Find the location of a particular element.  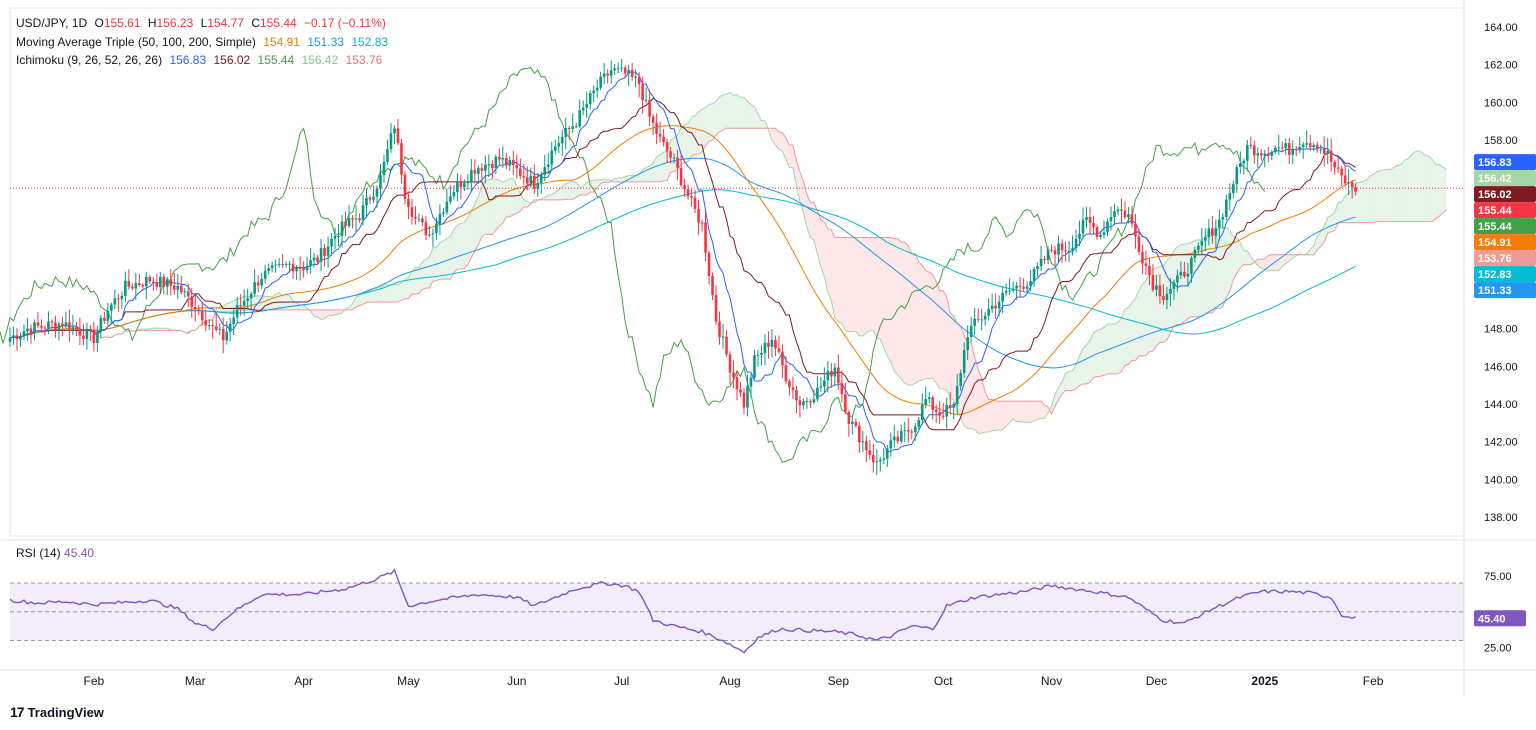

tradingview-brand: 17 TradingView is located at coordinates (57, 712).